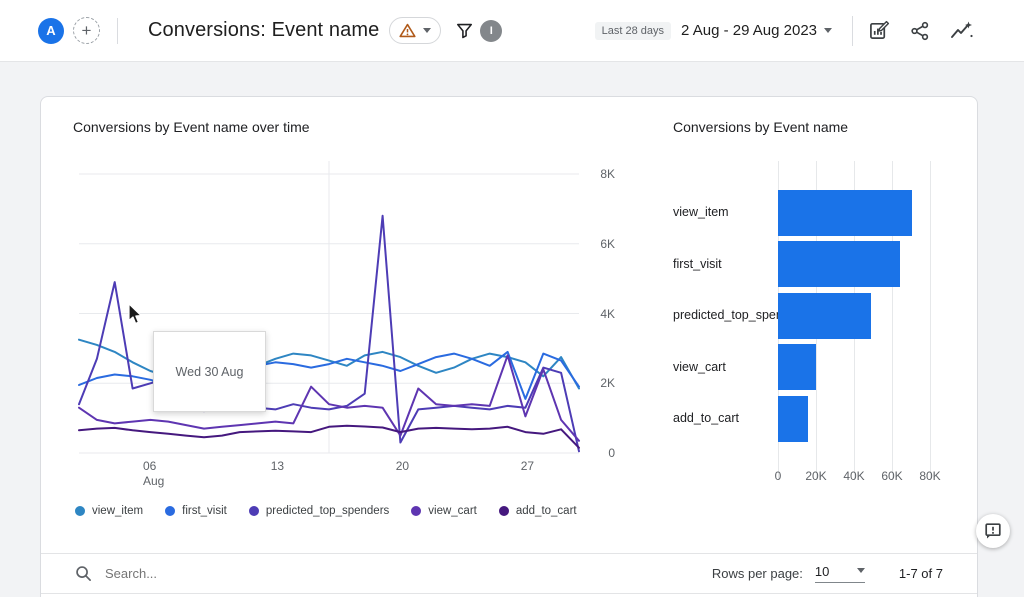 This screenshot has height=597, width=1024. I want to click on y-axis-tick-label: 2K, so click(607, 383).